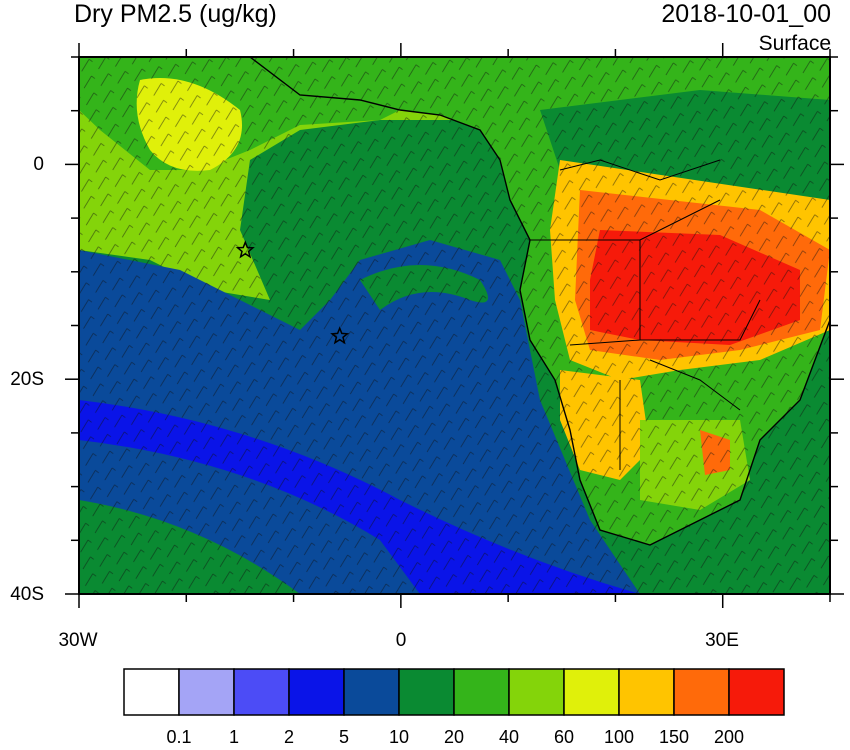 The image size is (850, 750). What do you see at coordinates (746, 14) in the screenshot?
I see `valid-time-label: 2018-10-01_00` at bounding box center [746, 14].